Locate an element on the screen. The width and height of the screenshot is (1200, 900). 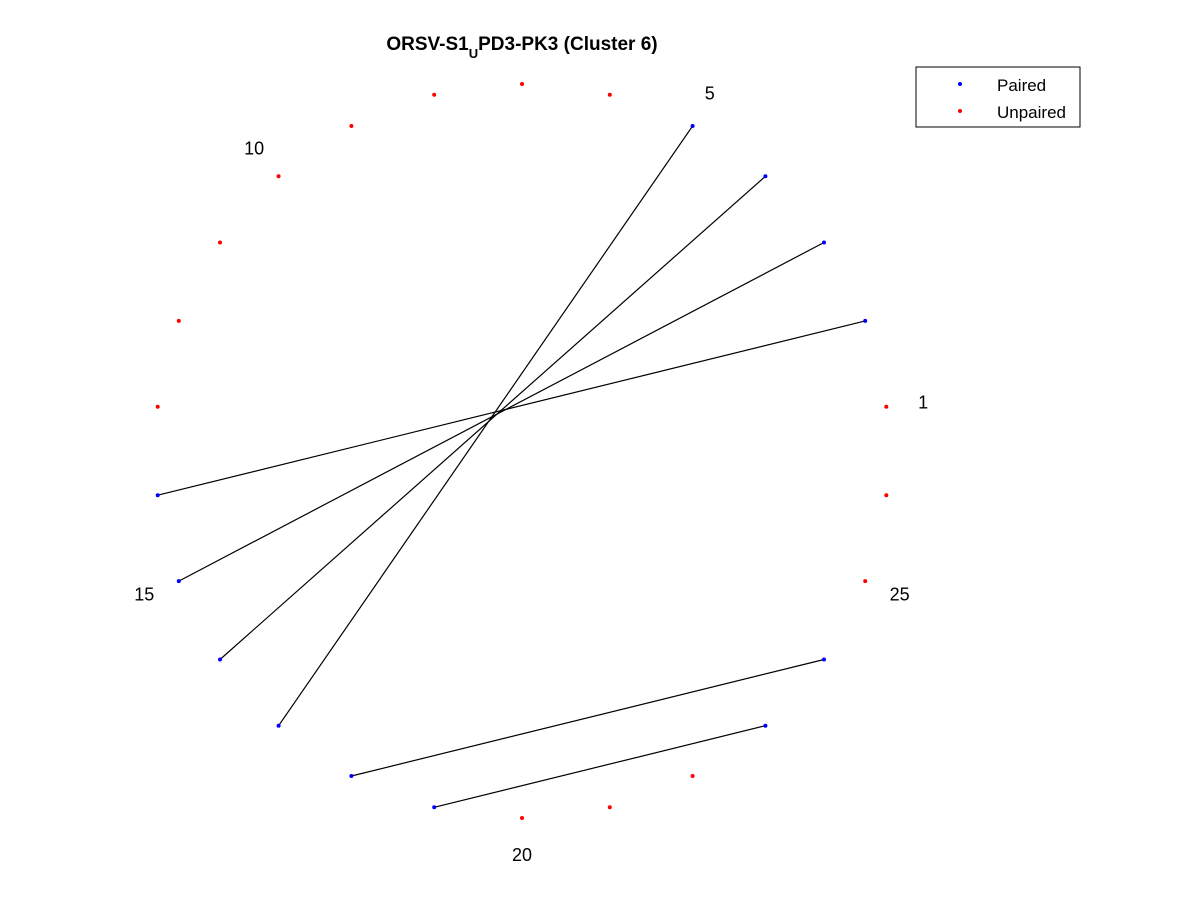
legend: Paired Unpaired is located at coordinates (998, 97).